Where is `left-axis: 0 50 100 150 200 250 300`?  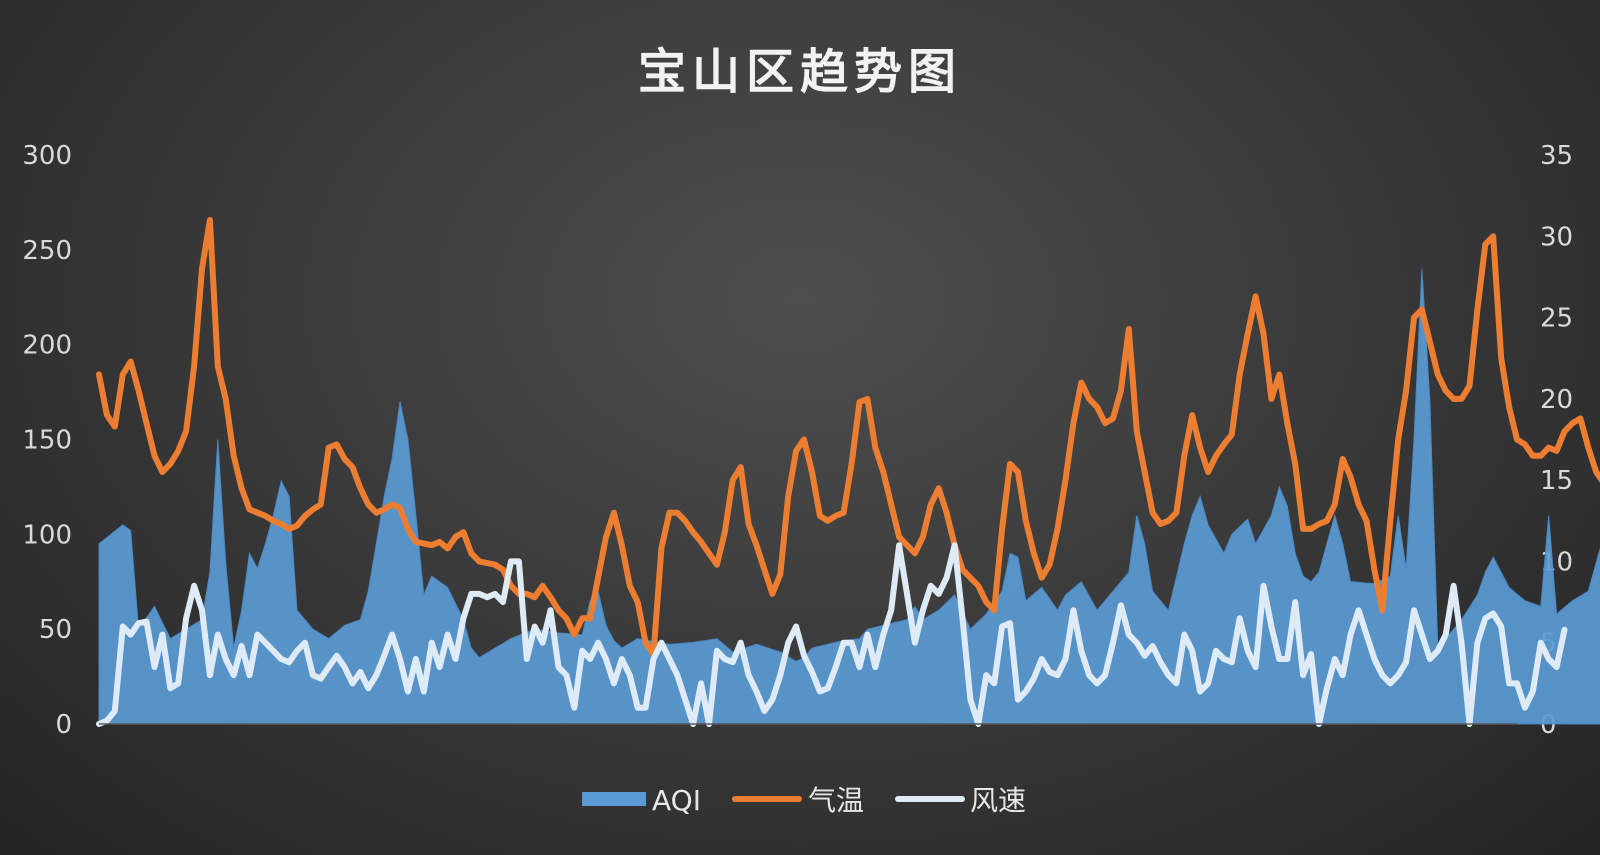 left-axis: 0 50 100 150 200 250 300 is located at coordinates (47, 440).